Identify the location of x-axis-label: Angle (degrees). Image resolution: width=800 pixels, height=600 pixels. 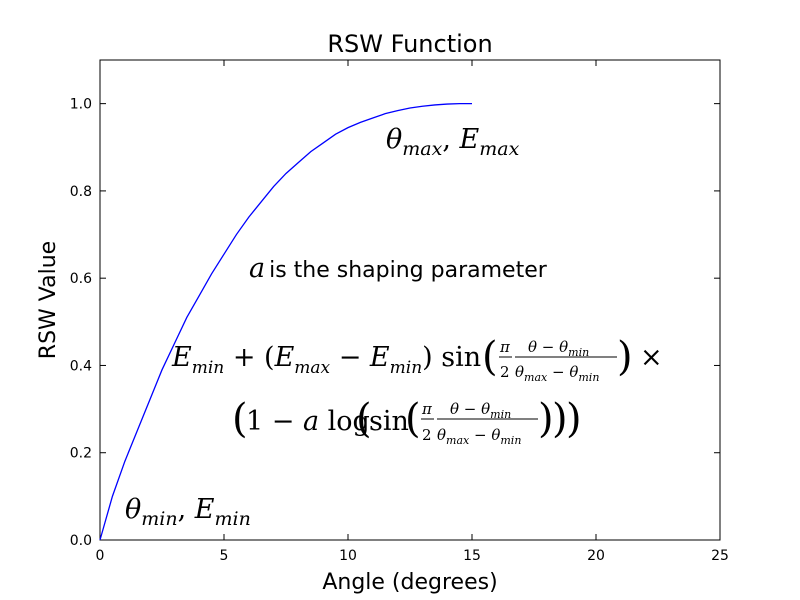
(409, 582).